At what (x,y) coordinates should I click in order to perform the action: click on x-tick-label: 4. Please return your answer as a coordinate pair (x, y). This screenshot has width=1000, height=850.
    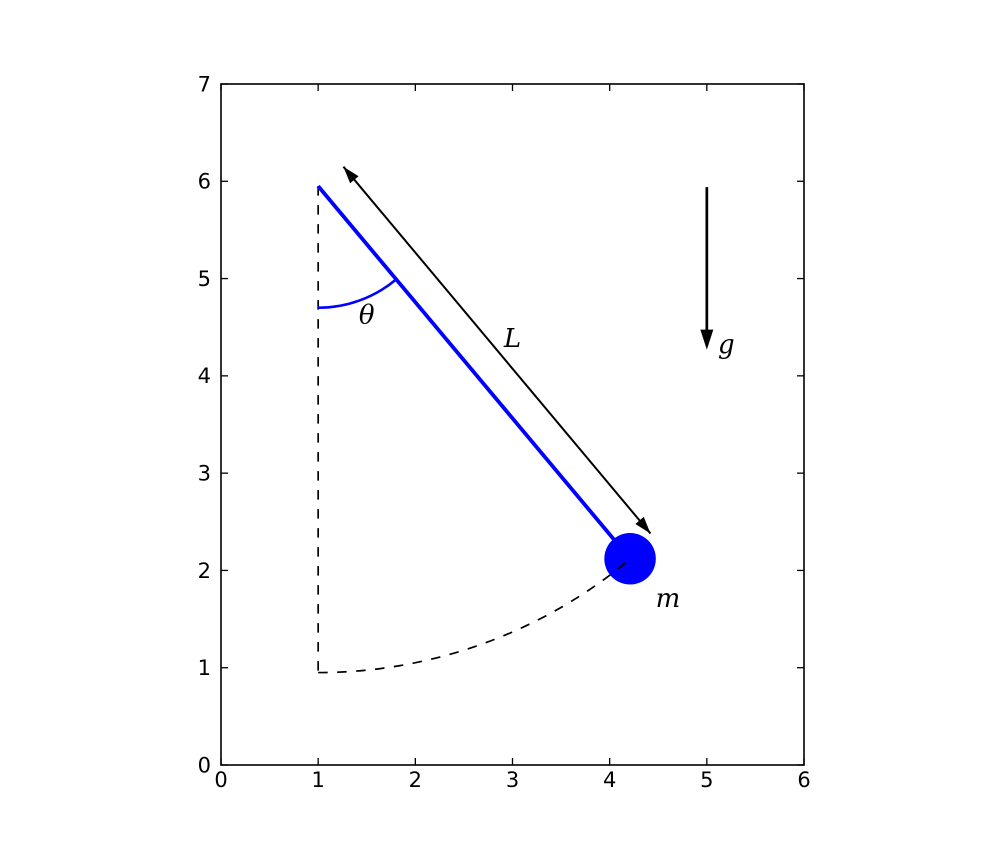
    Looking at the image, I should click on (609, 780).